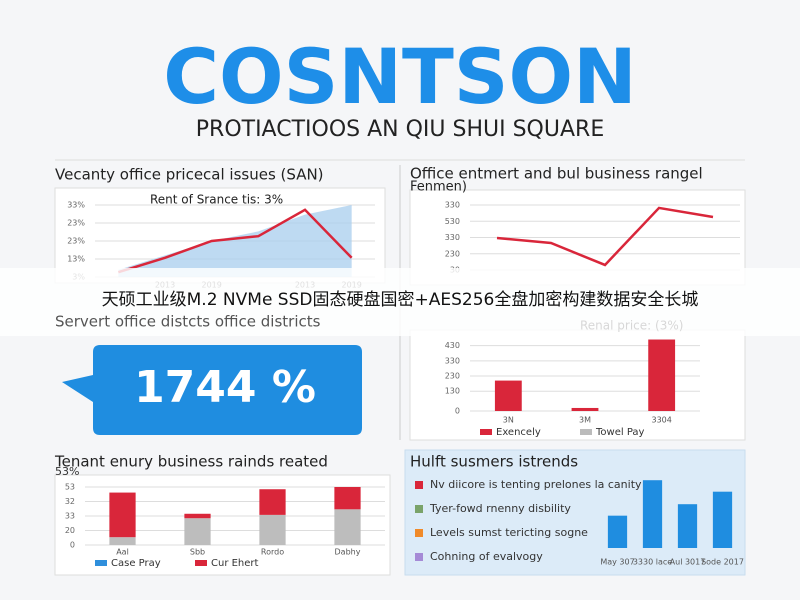  Describe the element at coordinates (452, 391) in the screenshot. I see `y-tick-label: 130` at that location.